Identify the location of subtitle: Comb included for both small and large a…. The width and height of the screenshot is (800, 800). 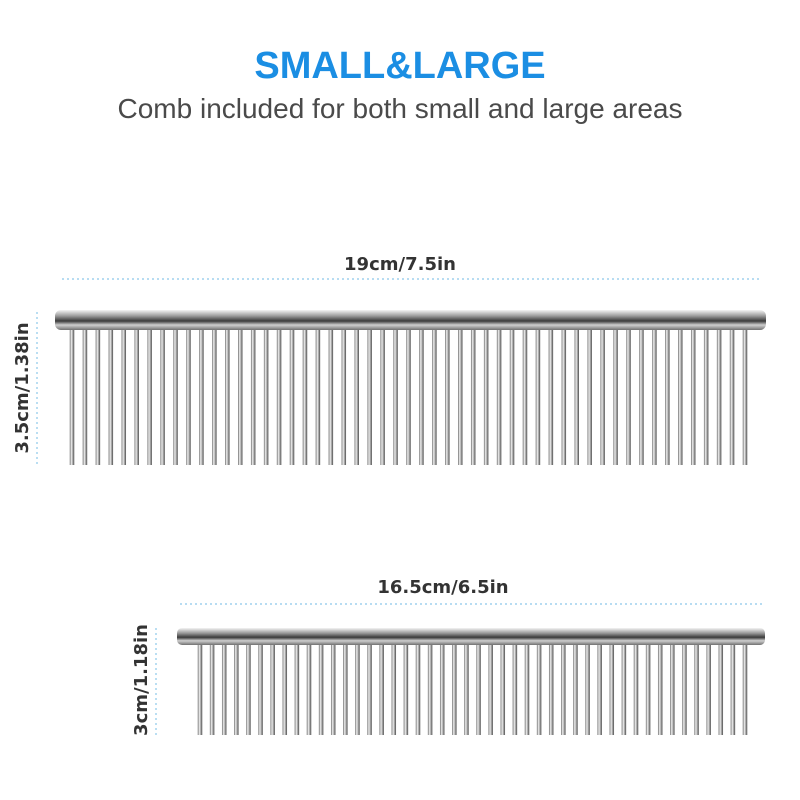
(400, 108).